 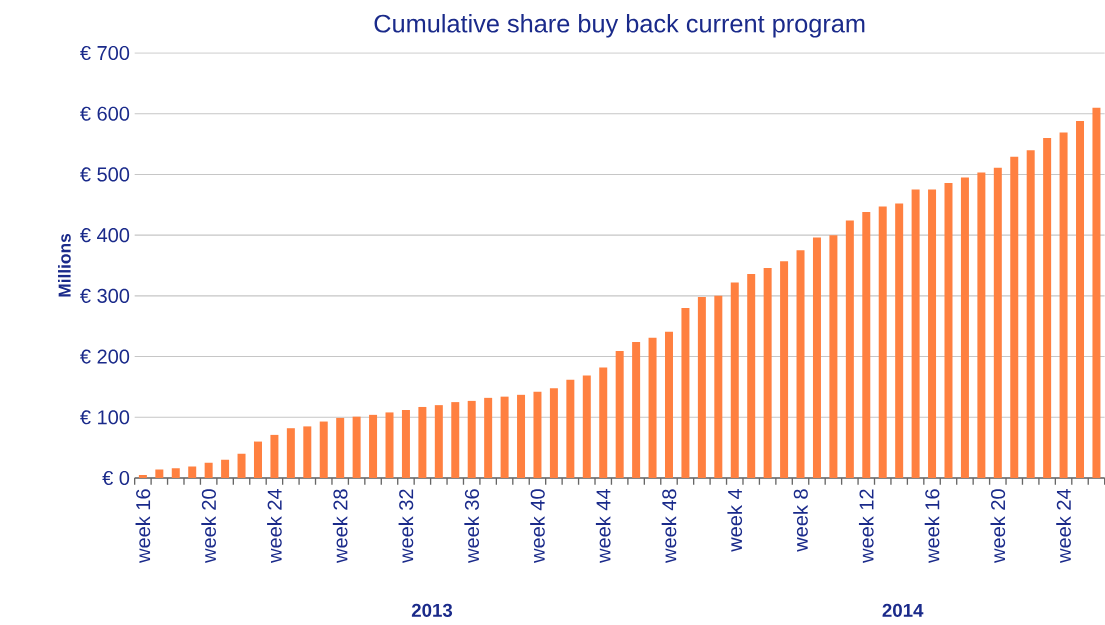 What do you see at coordinates (619, 26) in the screenshot?
I see `chart-title: Cumulative share buy back current program` at bounding box center [619, 26].